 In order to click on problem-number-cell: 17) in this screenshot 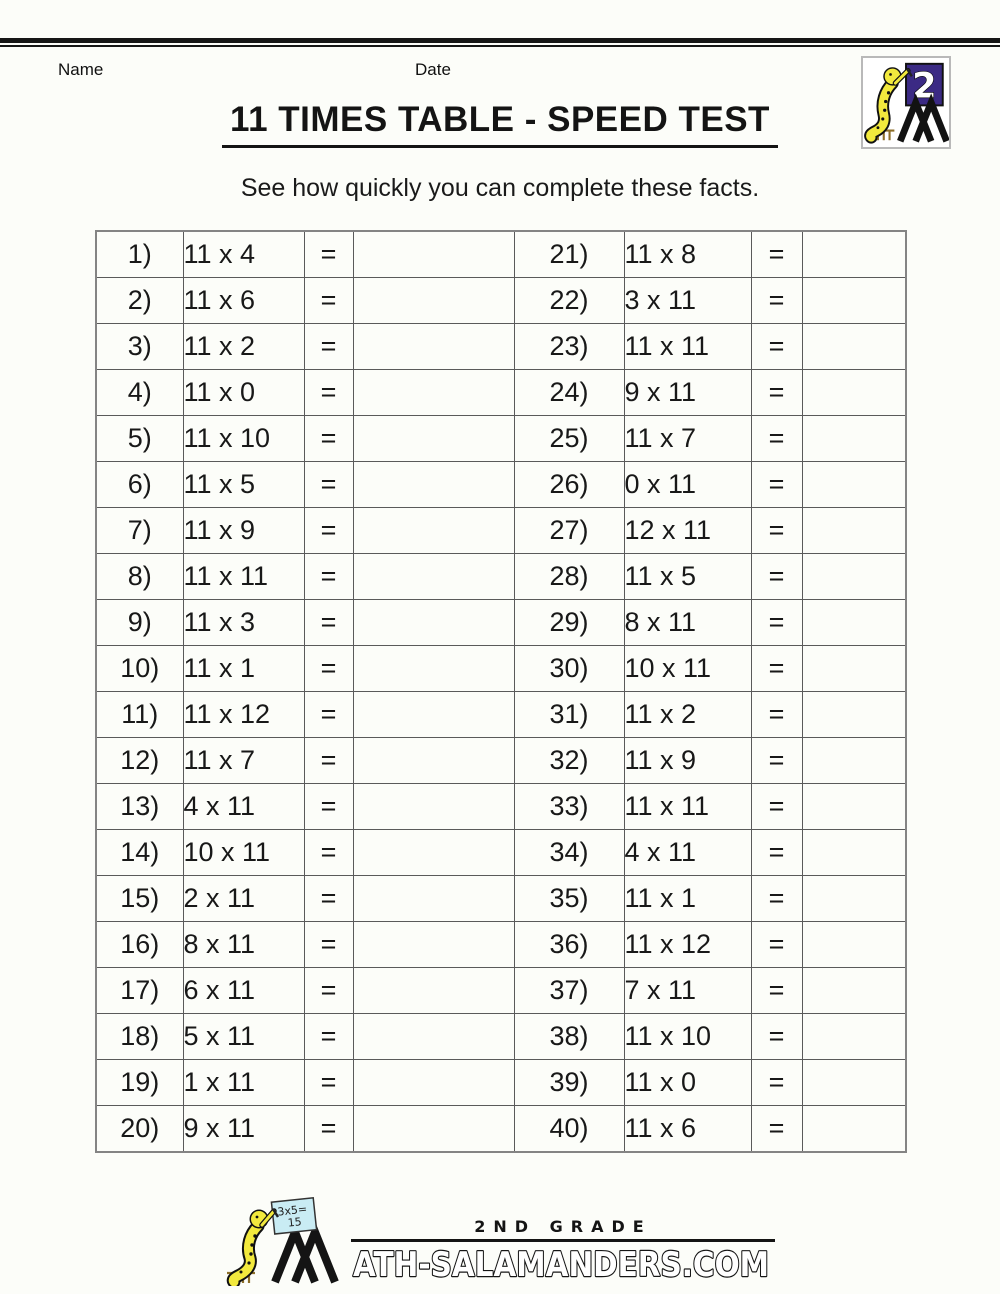, I will do `click(139, 990)`.